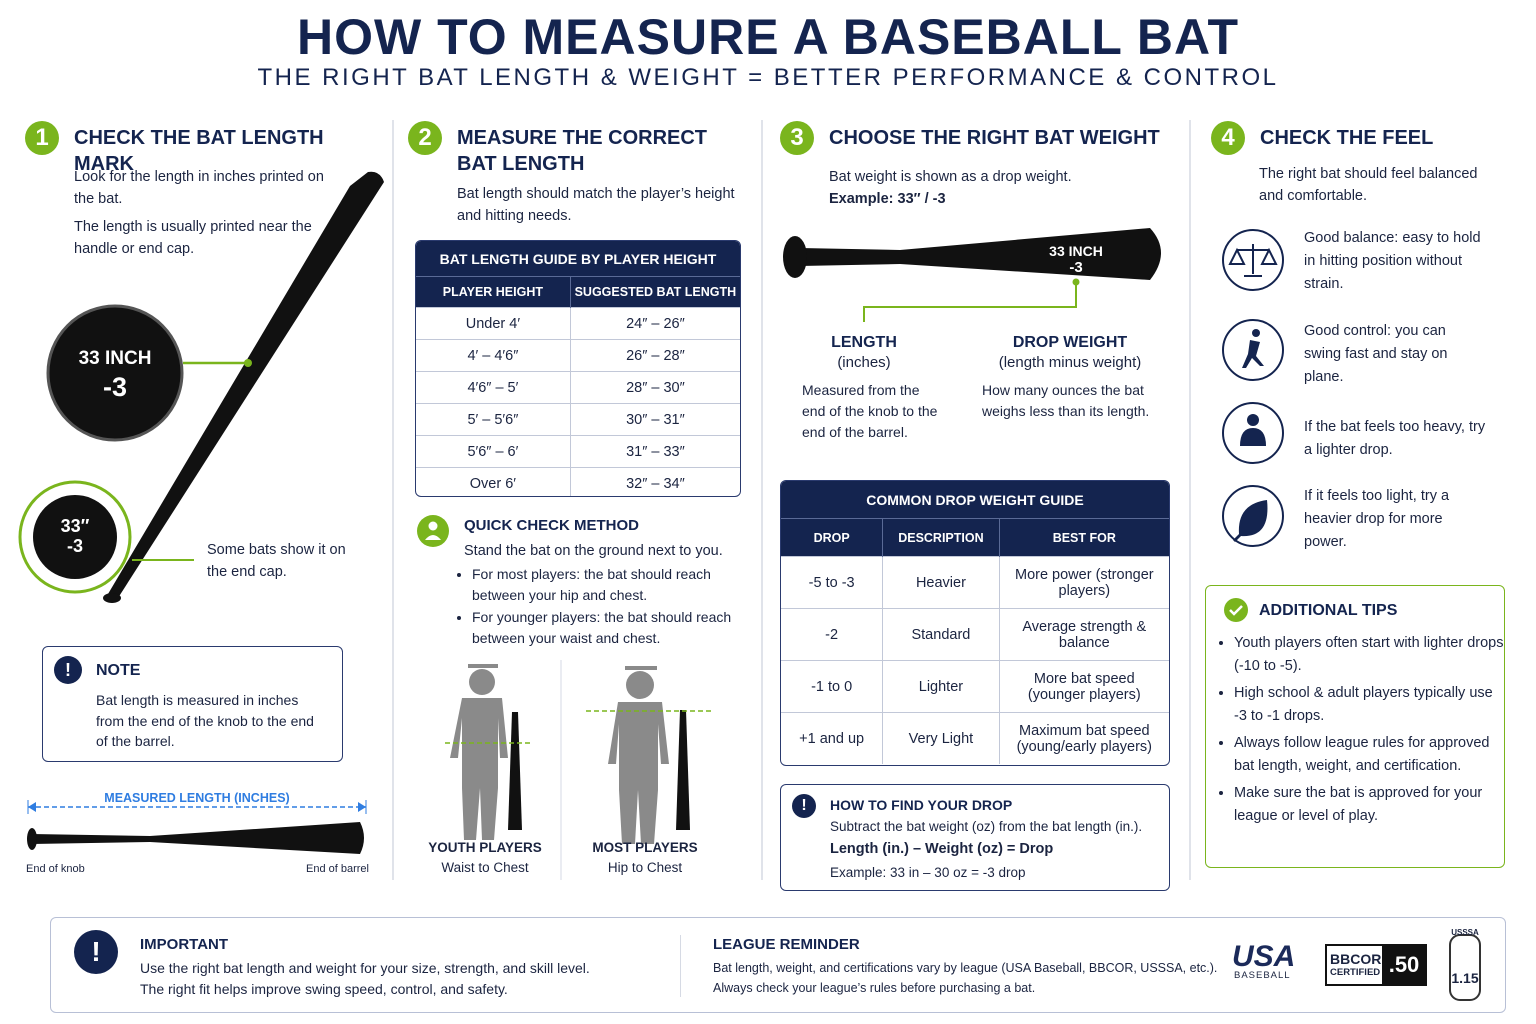  I want to click on note-title: NOTE, so click(118, 670).